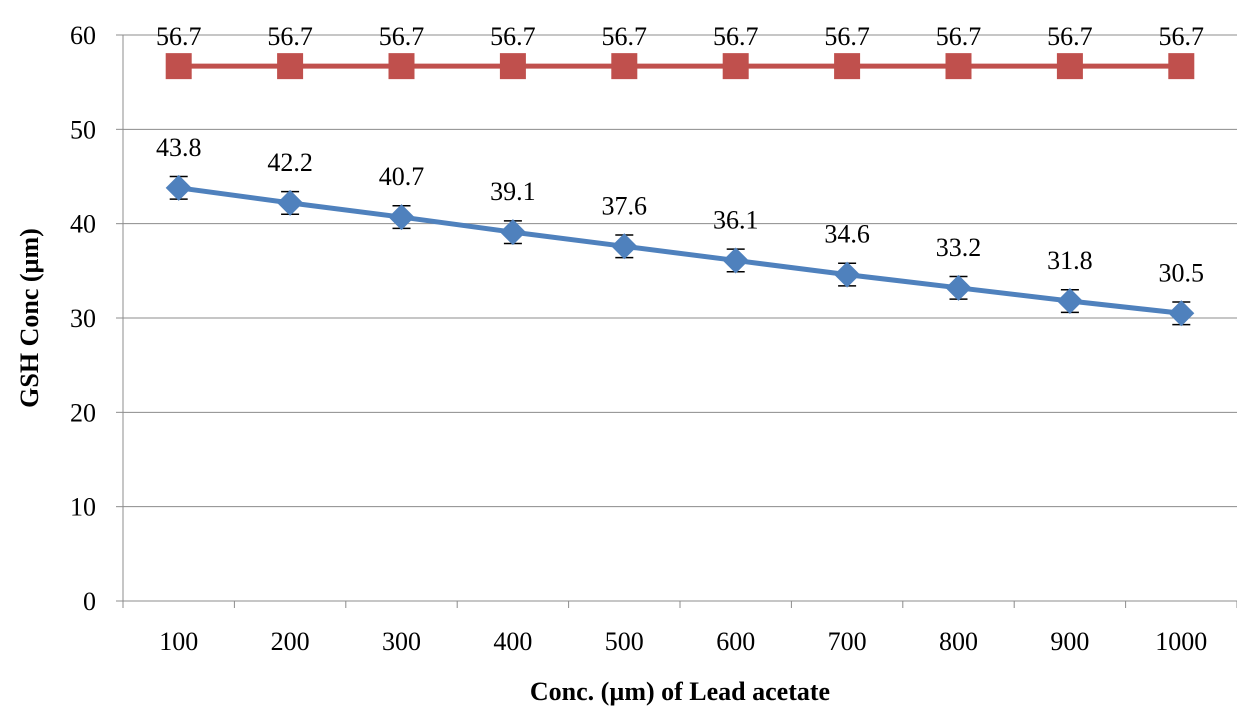  Describe the element at coordinates (958, 641) in the screenshot. I see `x-tick-label: 800` at that location.